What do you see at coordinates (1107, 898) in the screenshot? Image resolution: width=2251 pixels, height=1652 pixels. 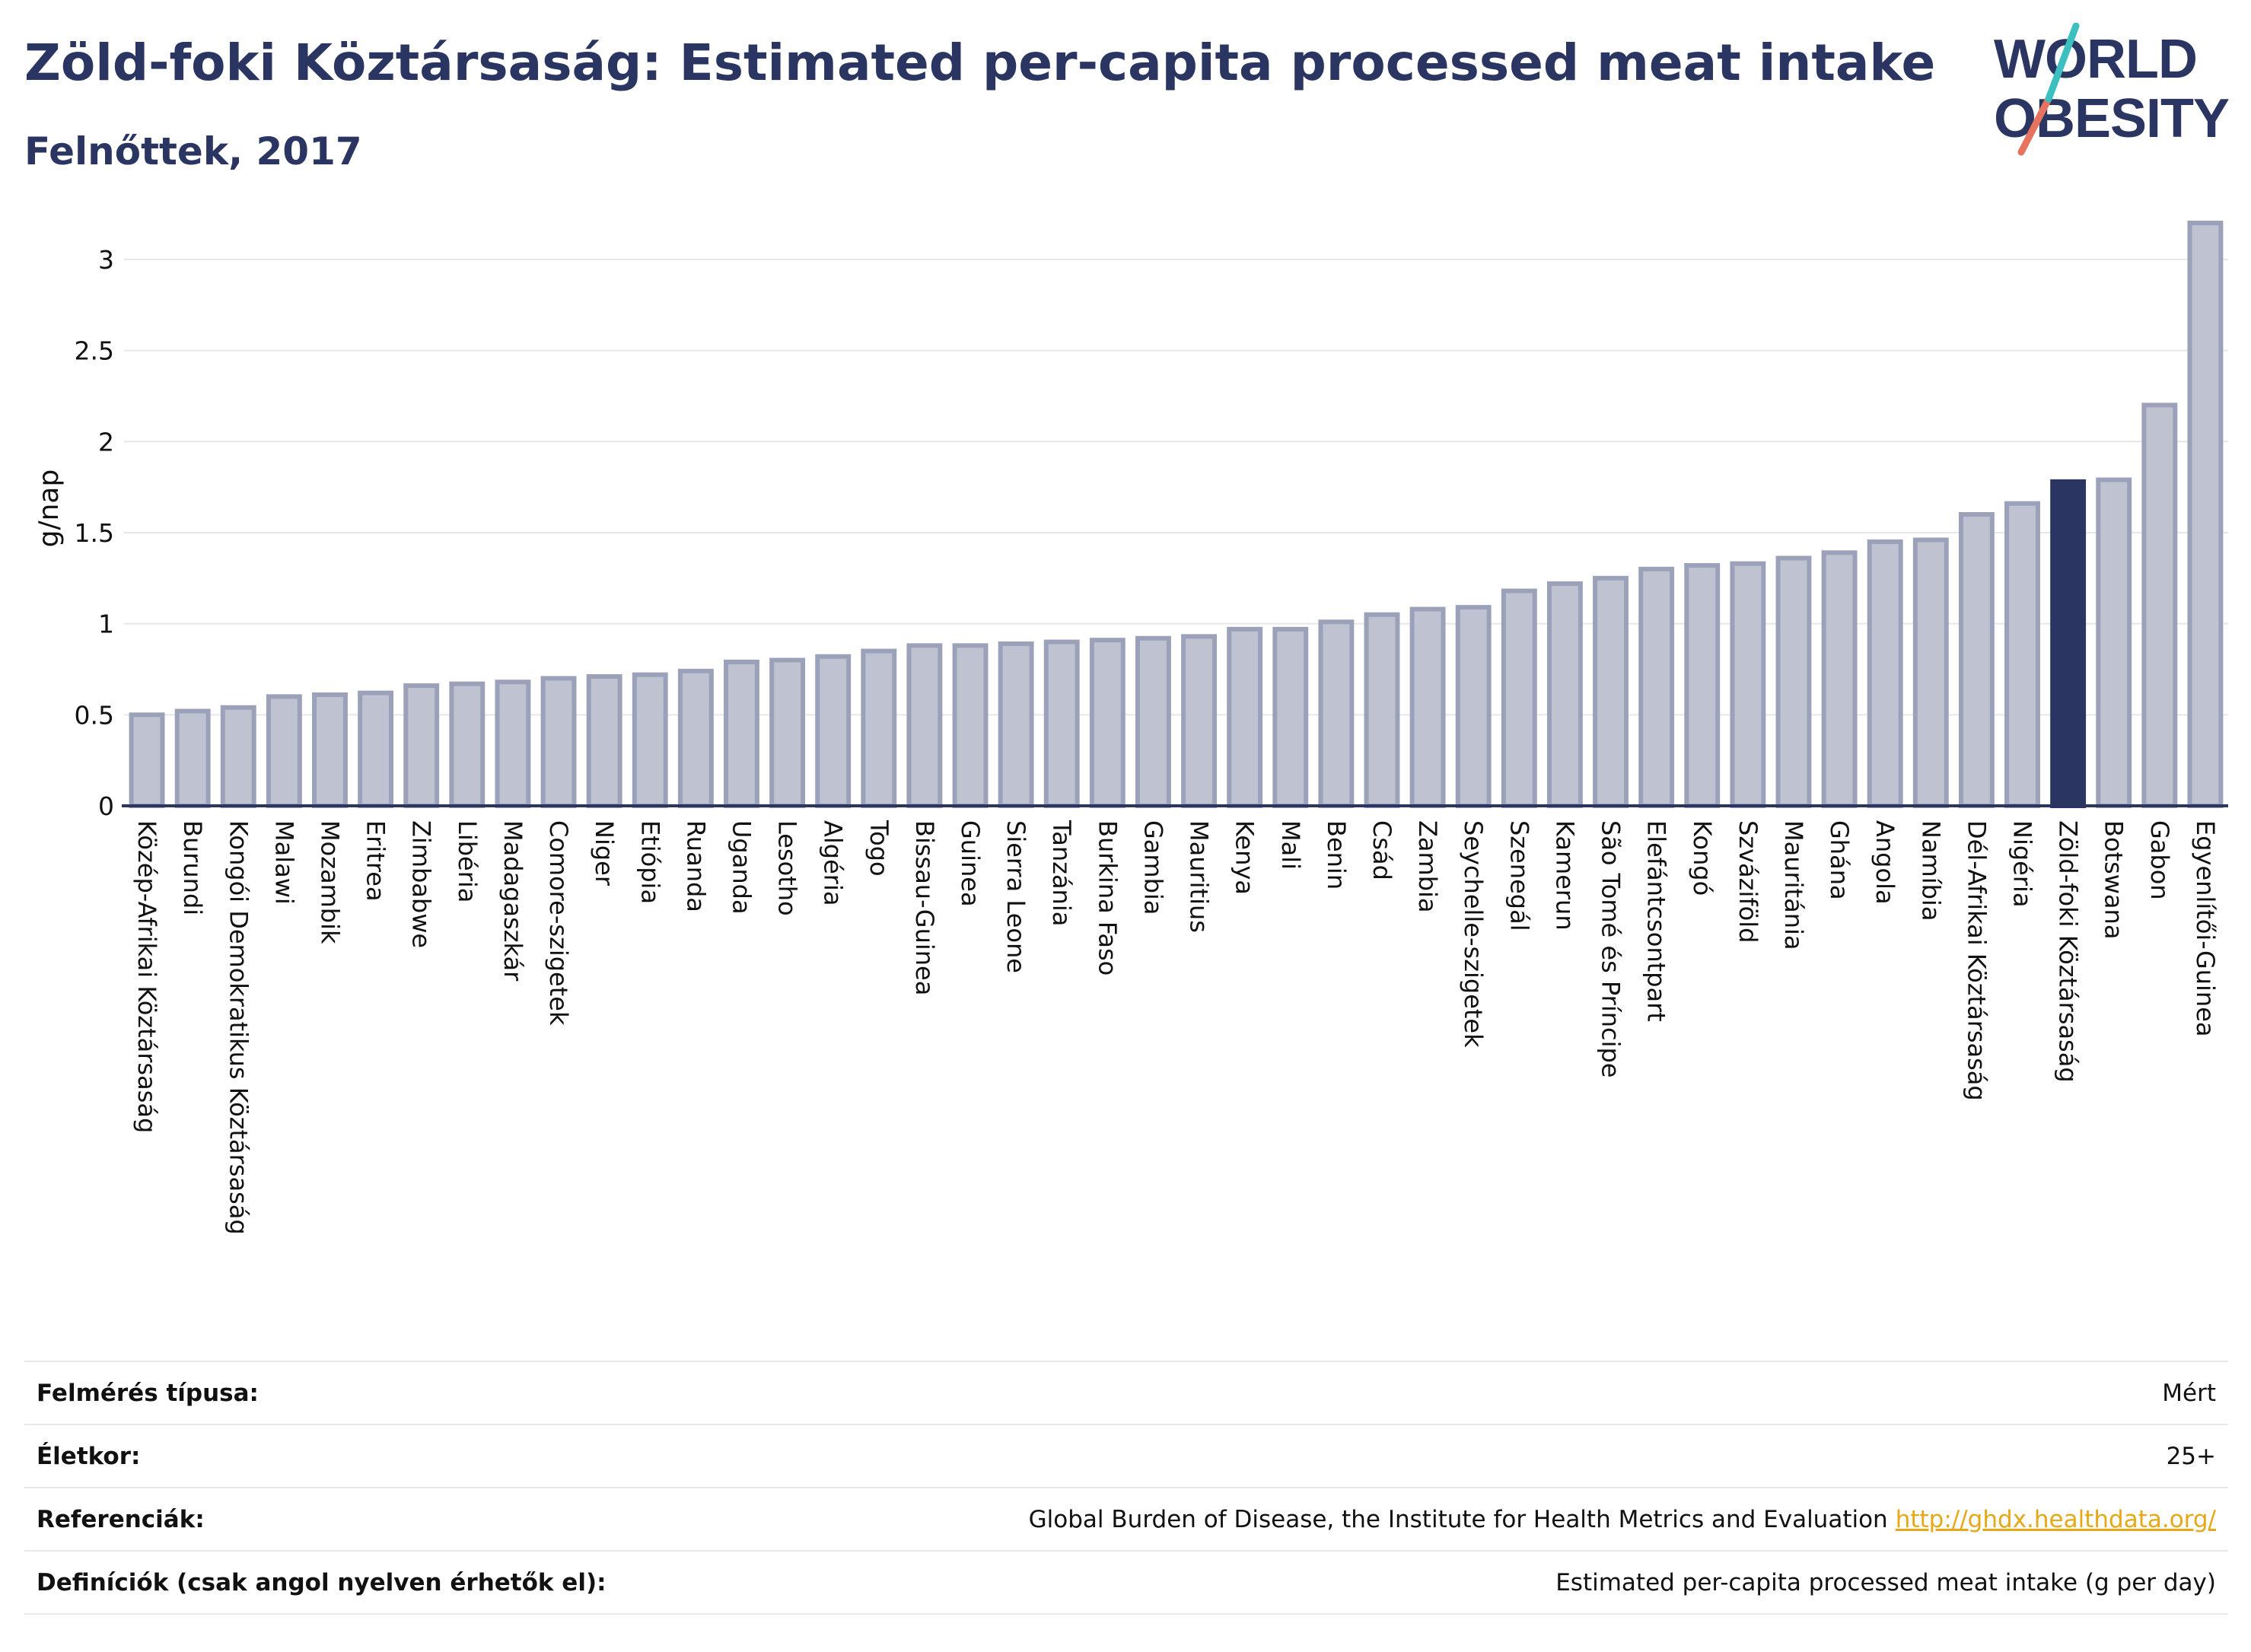 I see `x-tick-label: Burkina Faso` at bounding box center [1107, 898].